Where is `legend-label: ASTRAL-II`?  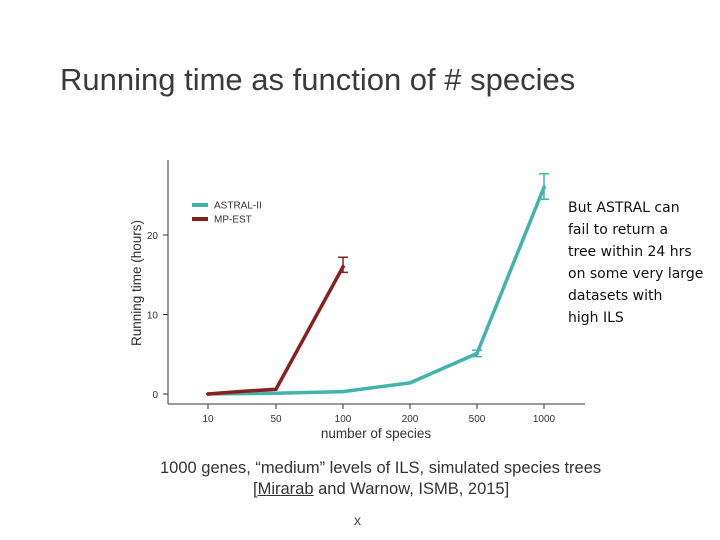 legend-label: ASTRAL-II is located at coordinates (238, 206).